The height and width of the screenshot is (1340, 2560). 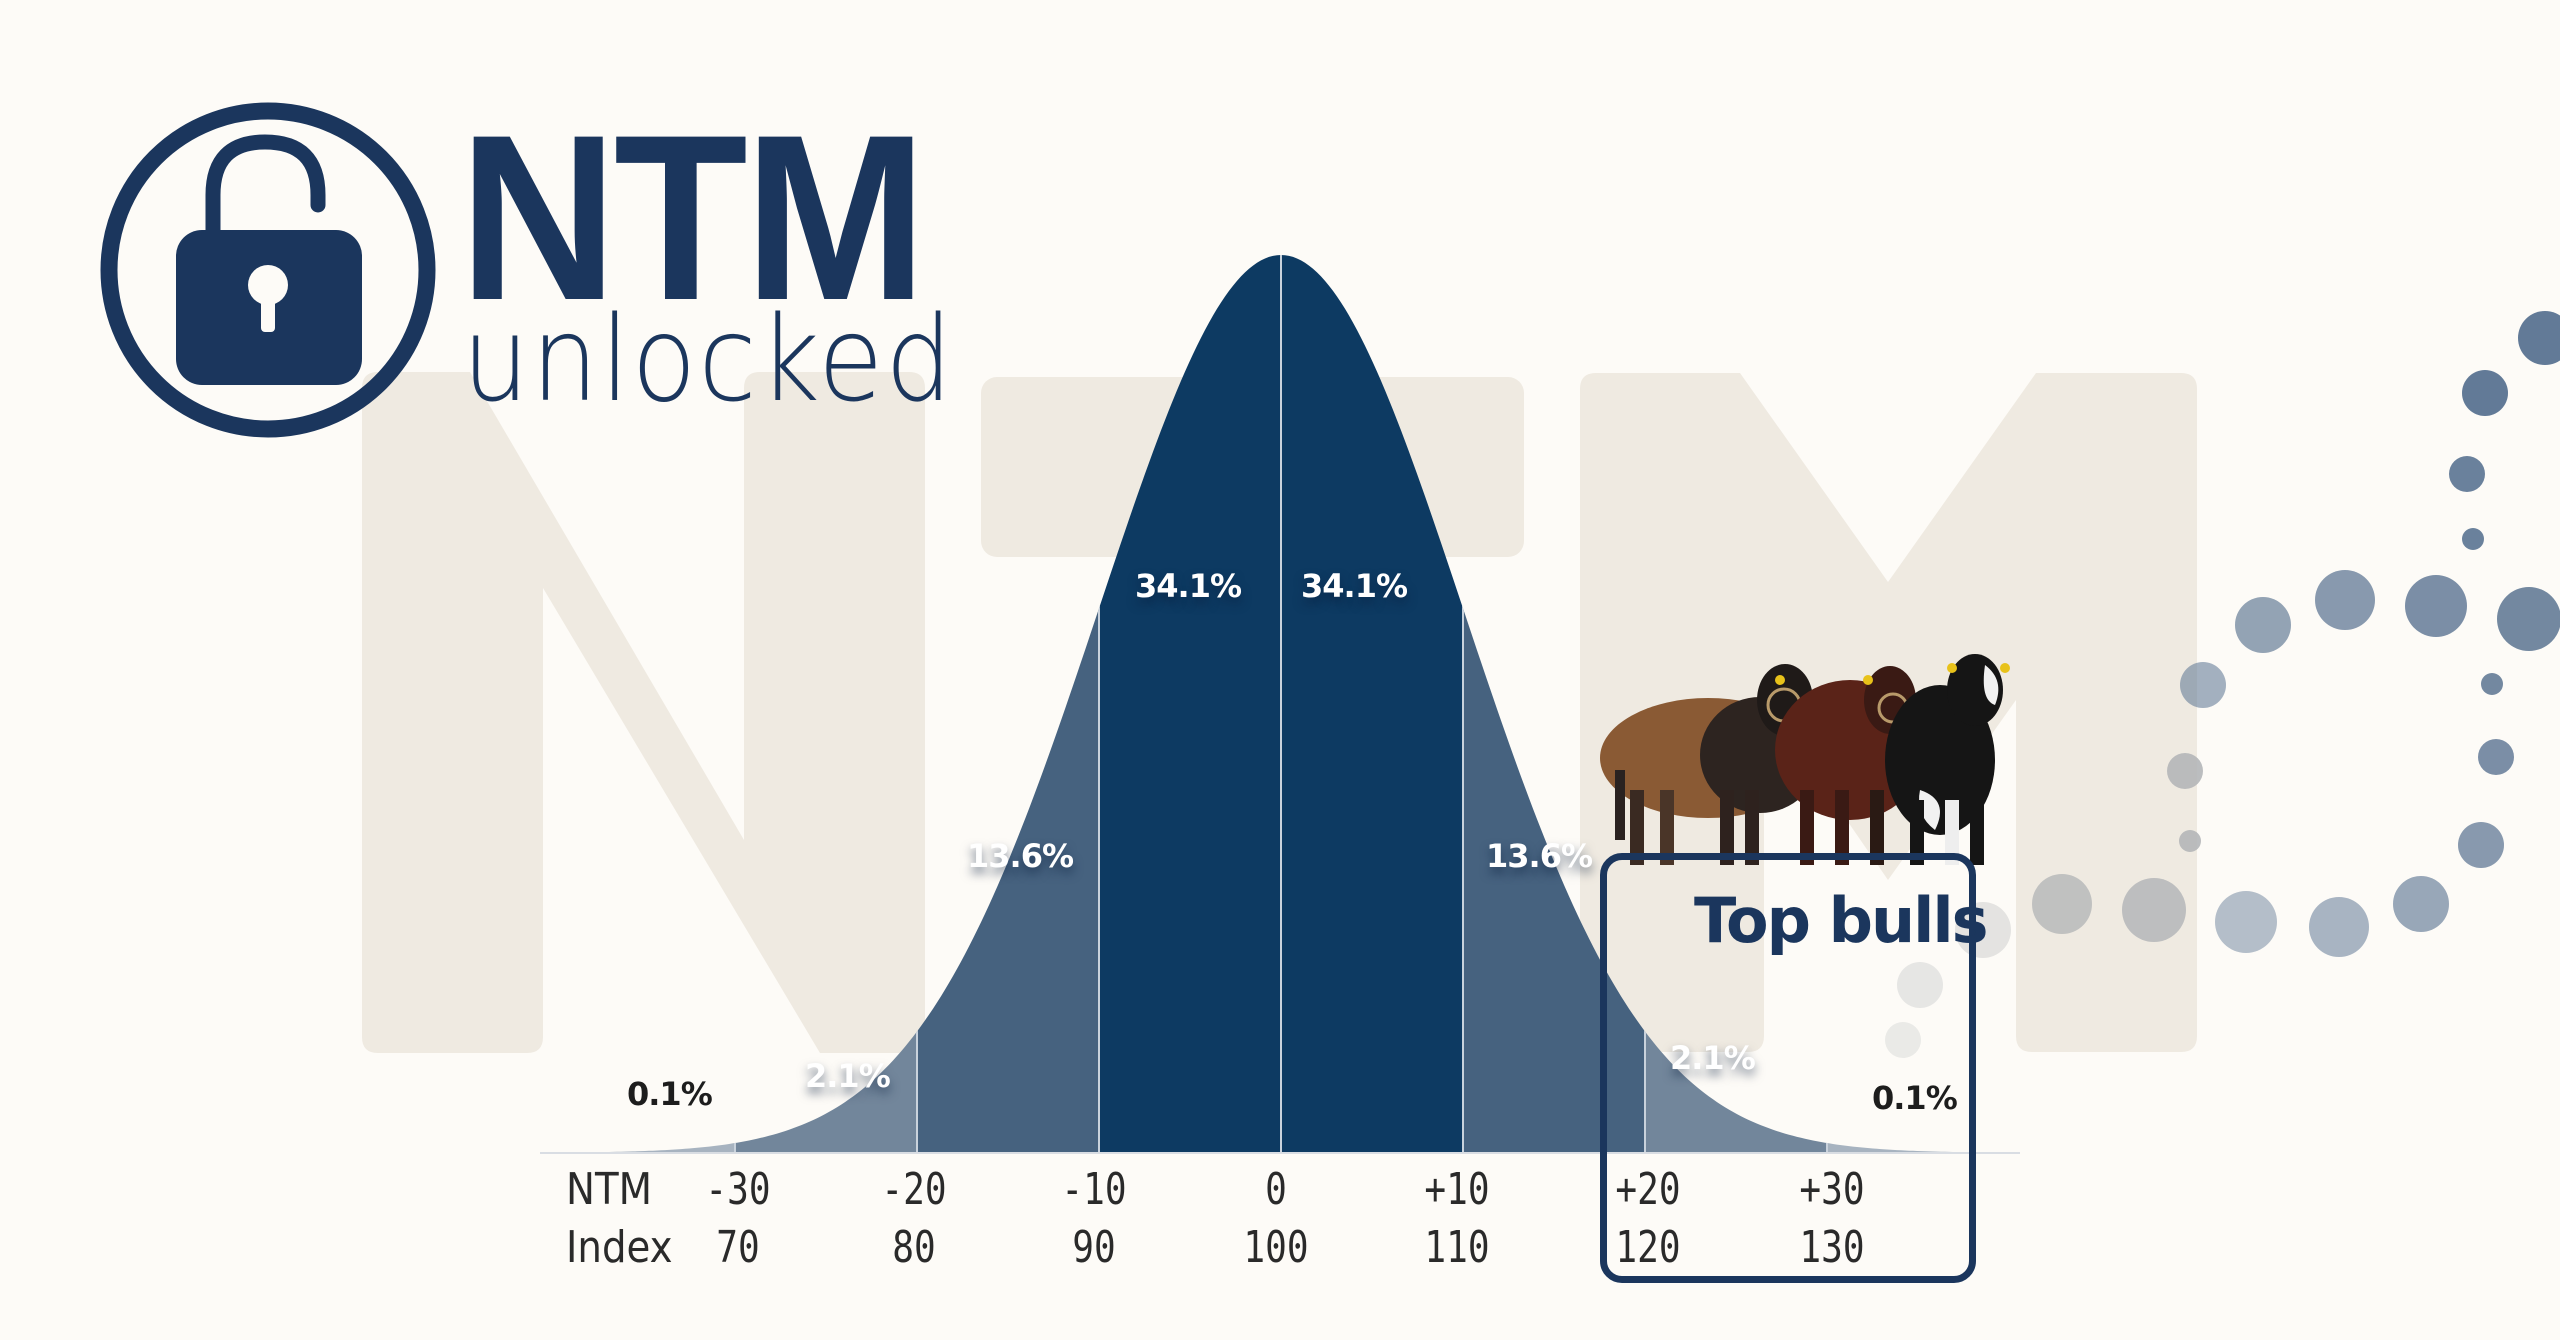 What do you see at coordinates (1188, 586) in the screenshot?
I see `pct-label-left-center: 34.1%` at bounding box center [1188, 586].